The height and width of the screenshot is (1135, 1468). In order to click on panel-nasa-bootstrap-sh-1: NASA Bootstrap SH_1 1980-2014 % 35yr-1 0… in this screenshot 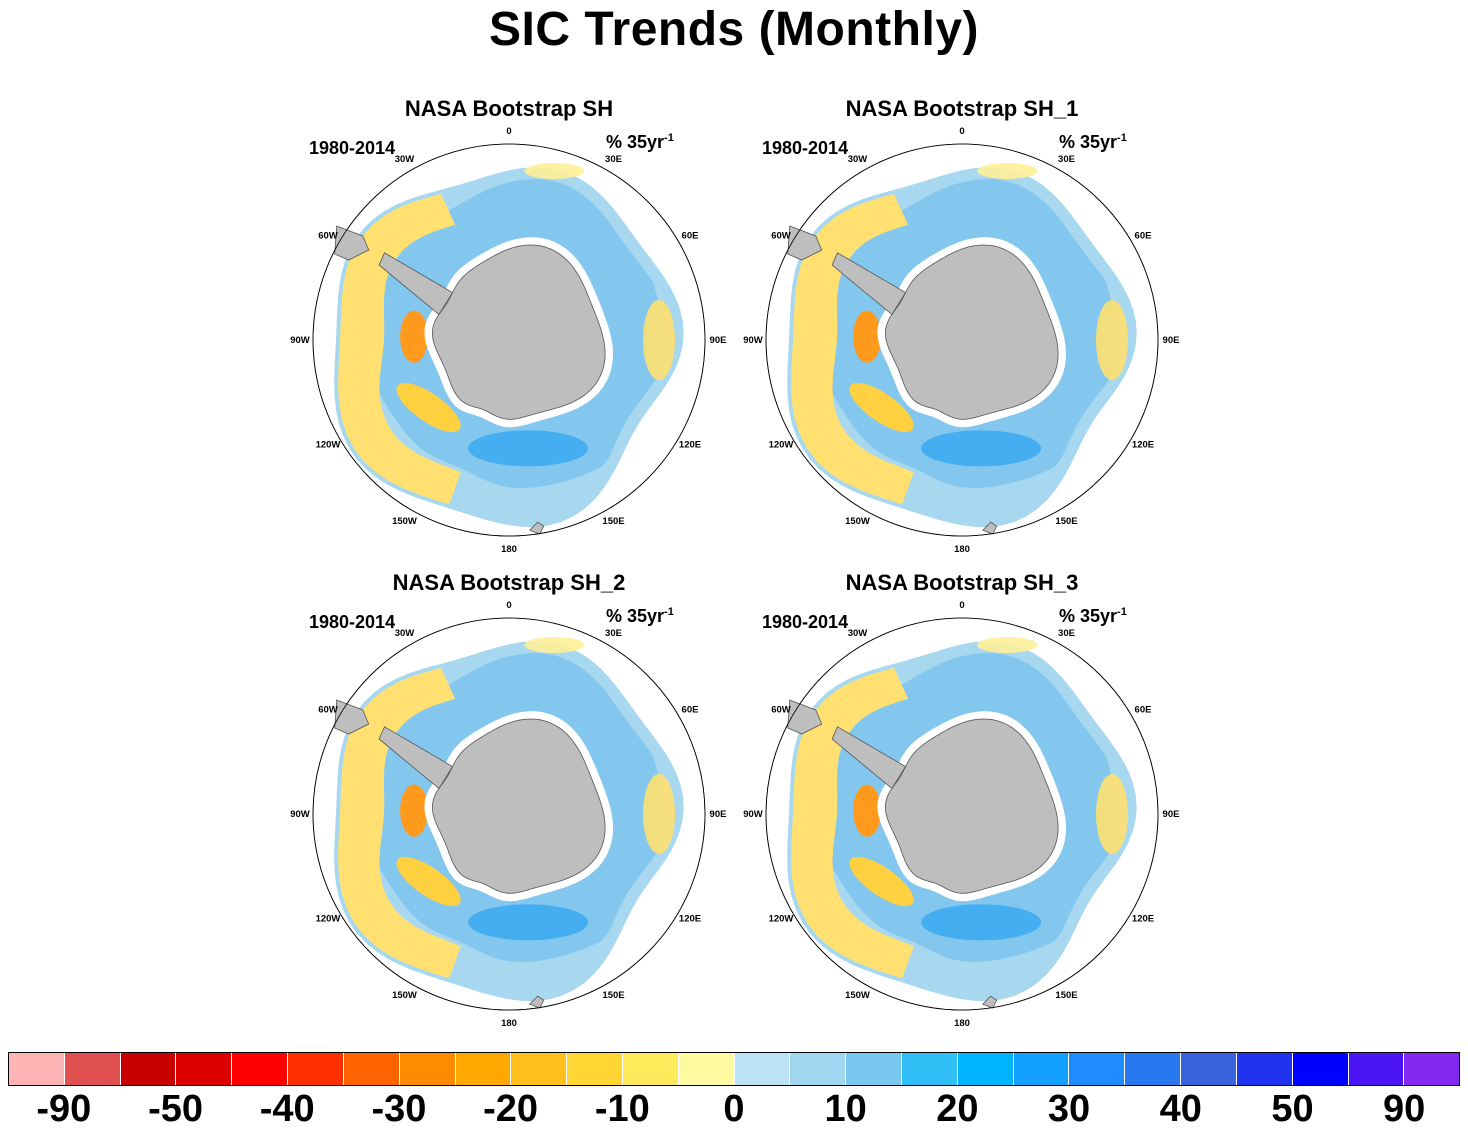, I will do `click(962, 331)`.